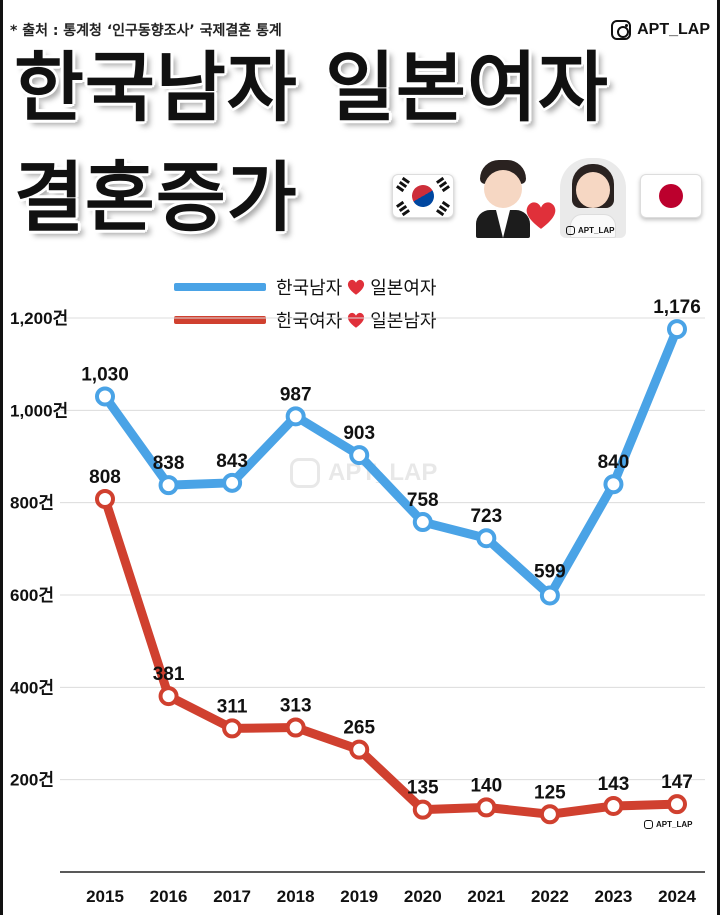  What do you see at coordinates (677, 307) in the screenshot?
I see `data-label: 1,176` at bounding box center [677, 307].